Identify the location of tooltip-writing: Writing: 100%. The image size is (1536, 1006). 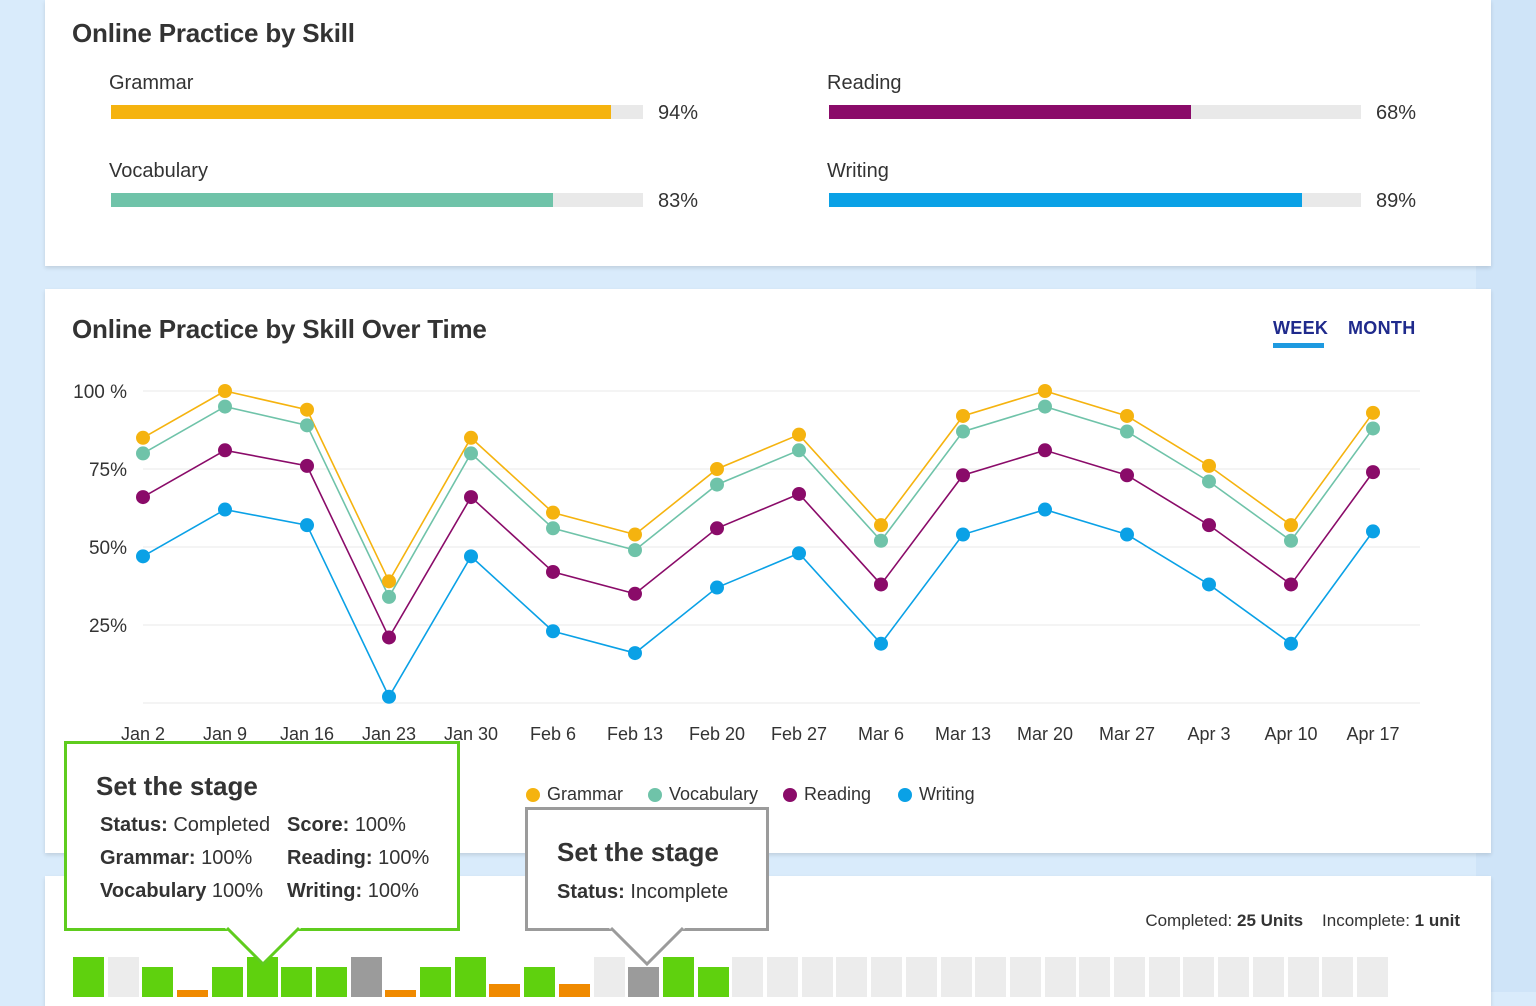
(353, 891).